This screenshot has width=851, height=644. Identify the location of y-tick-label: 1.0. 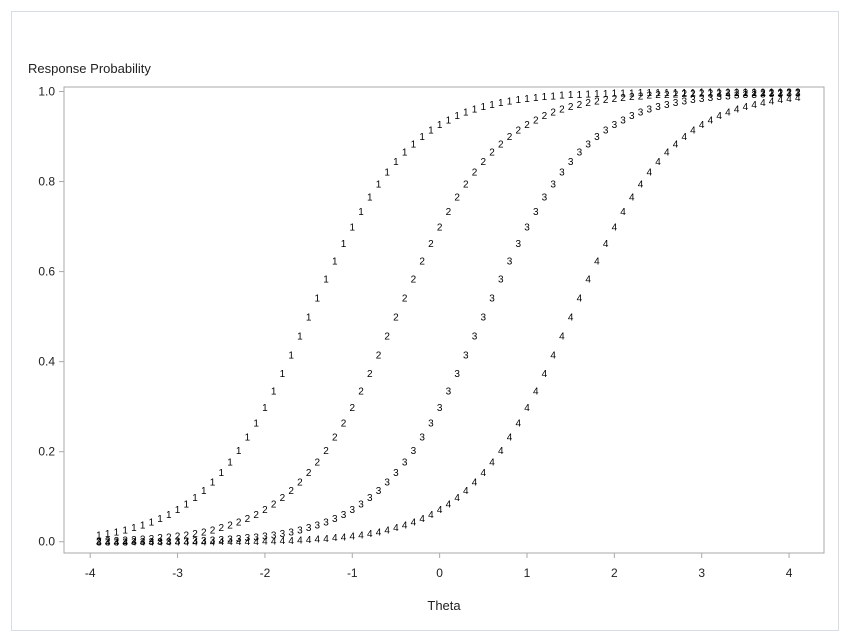
(46, 92).